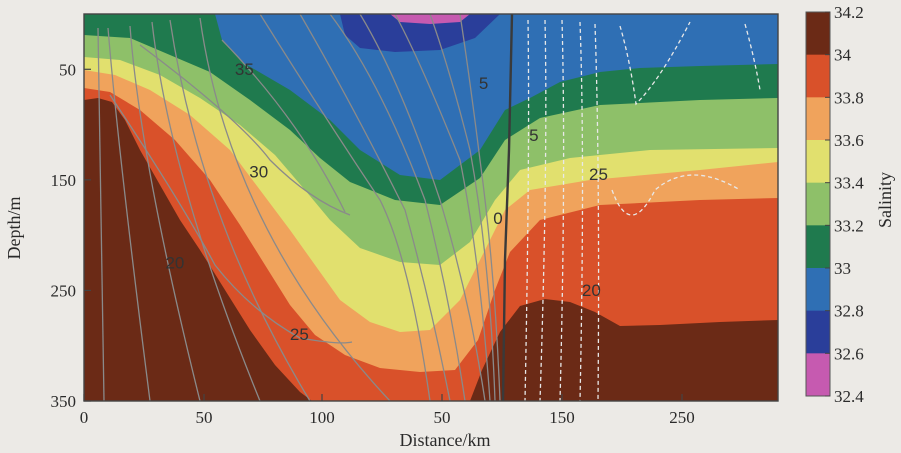 The height and width of the screenshot is (453, 901). Describe the element at coordinates (849, 183) in the screenshot. I see `colorbar-tick-label: 33.4` at that location.